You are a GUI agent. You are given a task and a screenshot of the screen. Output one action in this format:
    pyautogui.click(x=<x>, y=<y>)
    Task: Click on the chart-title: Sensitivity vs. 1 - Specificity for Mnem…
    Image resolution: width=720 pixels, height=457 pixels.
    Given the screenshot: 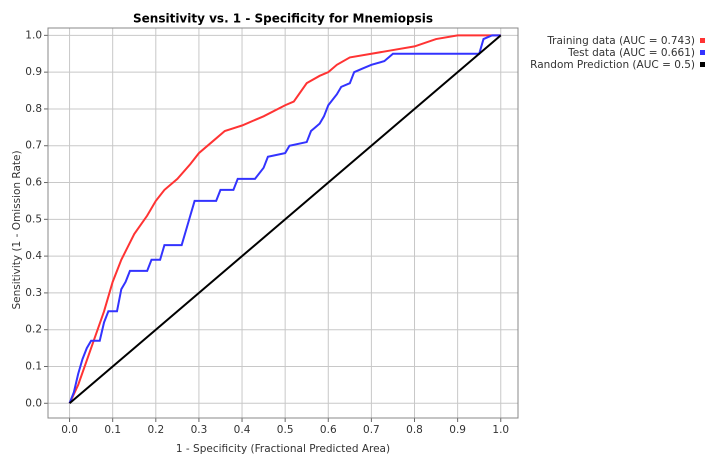 What is the action you would take?
    pyautogui.click(x=283, y=19)
    